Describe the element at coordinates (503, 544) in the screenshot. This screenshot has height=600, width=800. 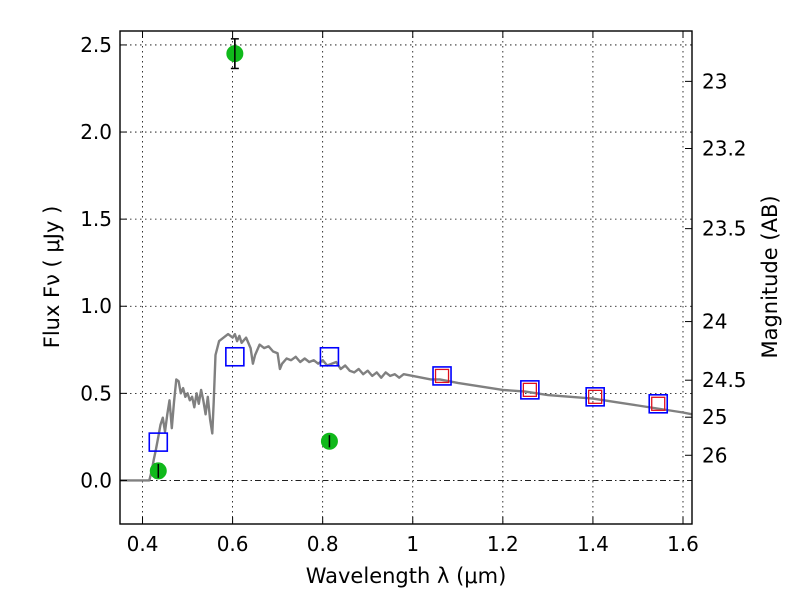
I see `x-tick-label: 1.2` at that location.